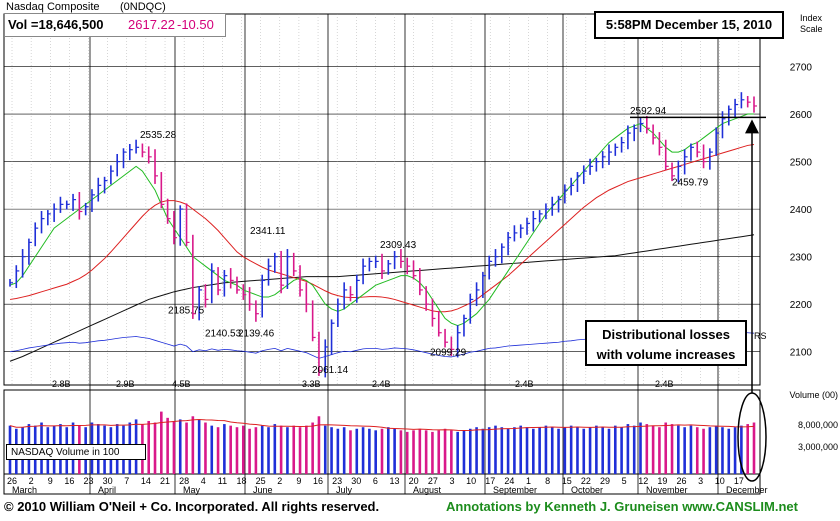 This screenshot has height=521, width=840. Describe the element at coordinates (108, 481) in the screenshot. I see `x-tick-label: 30` at that location.